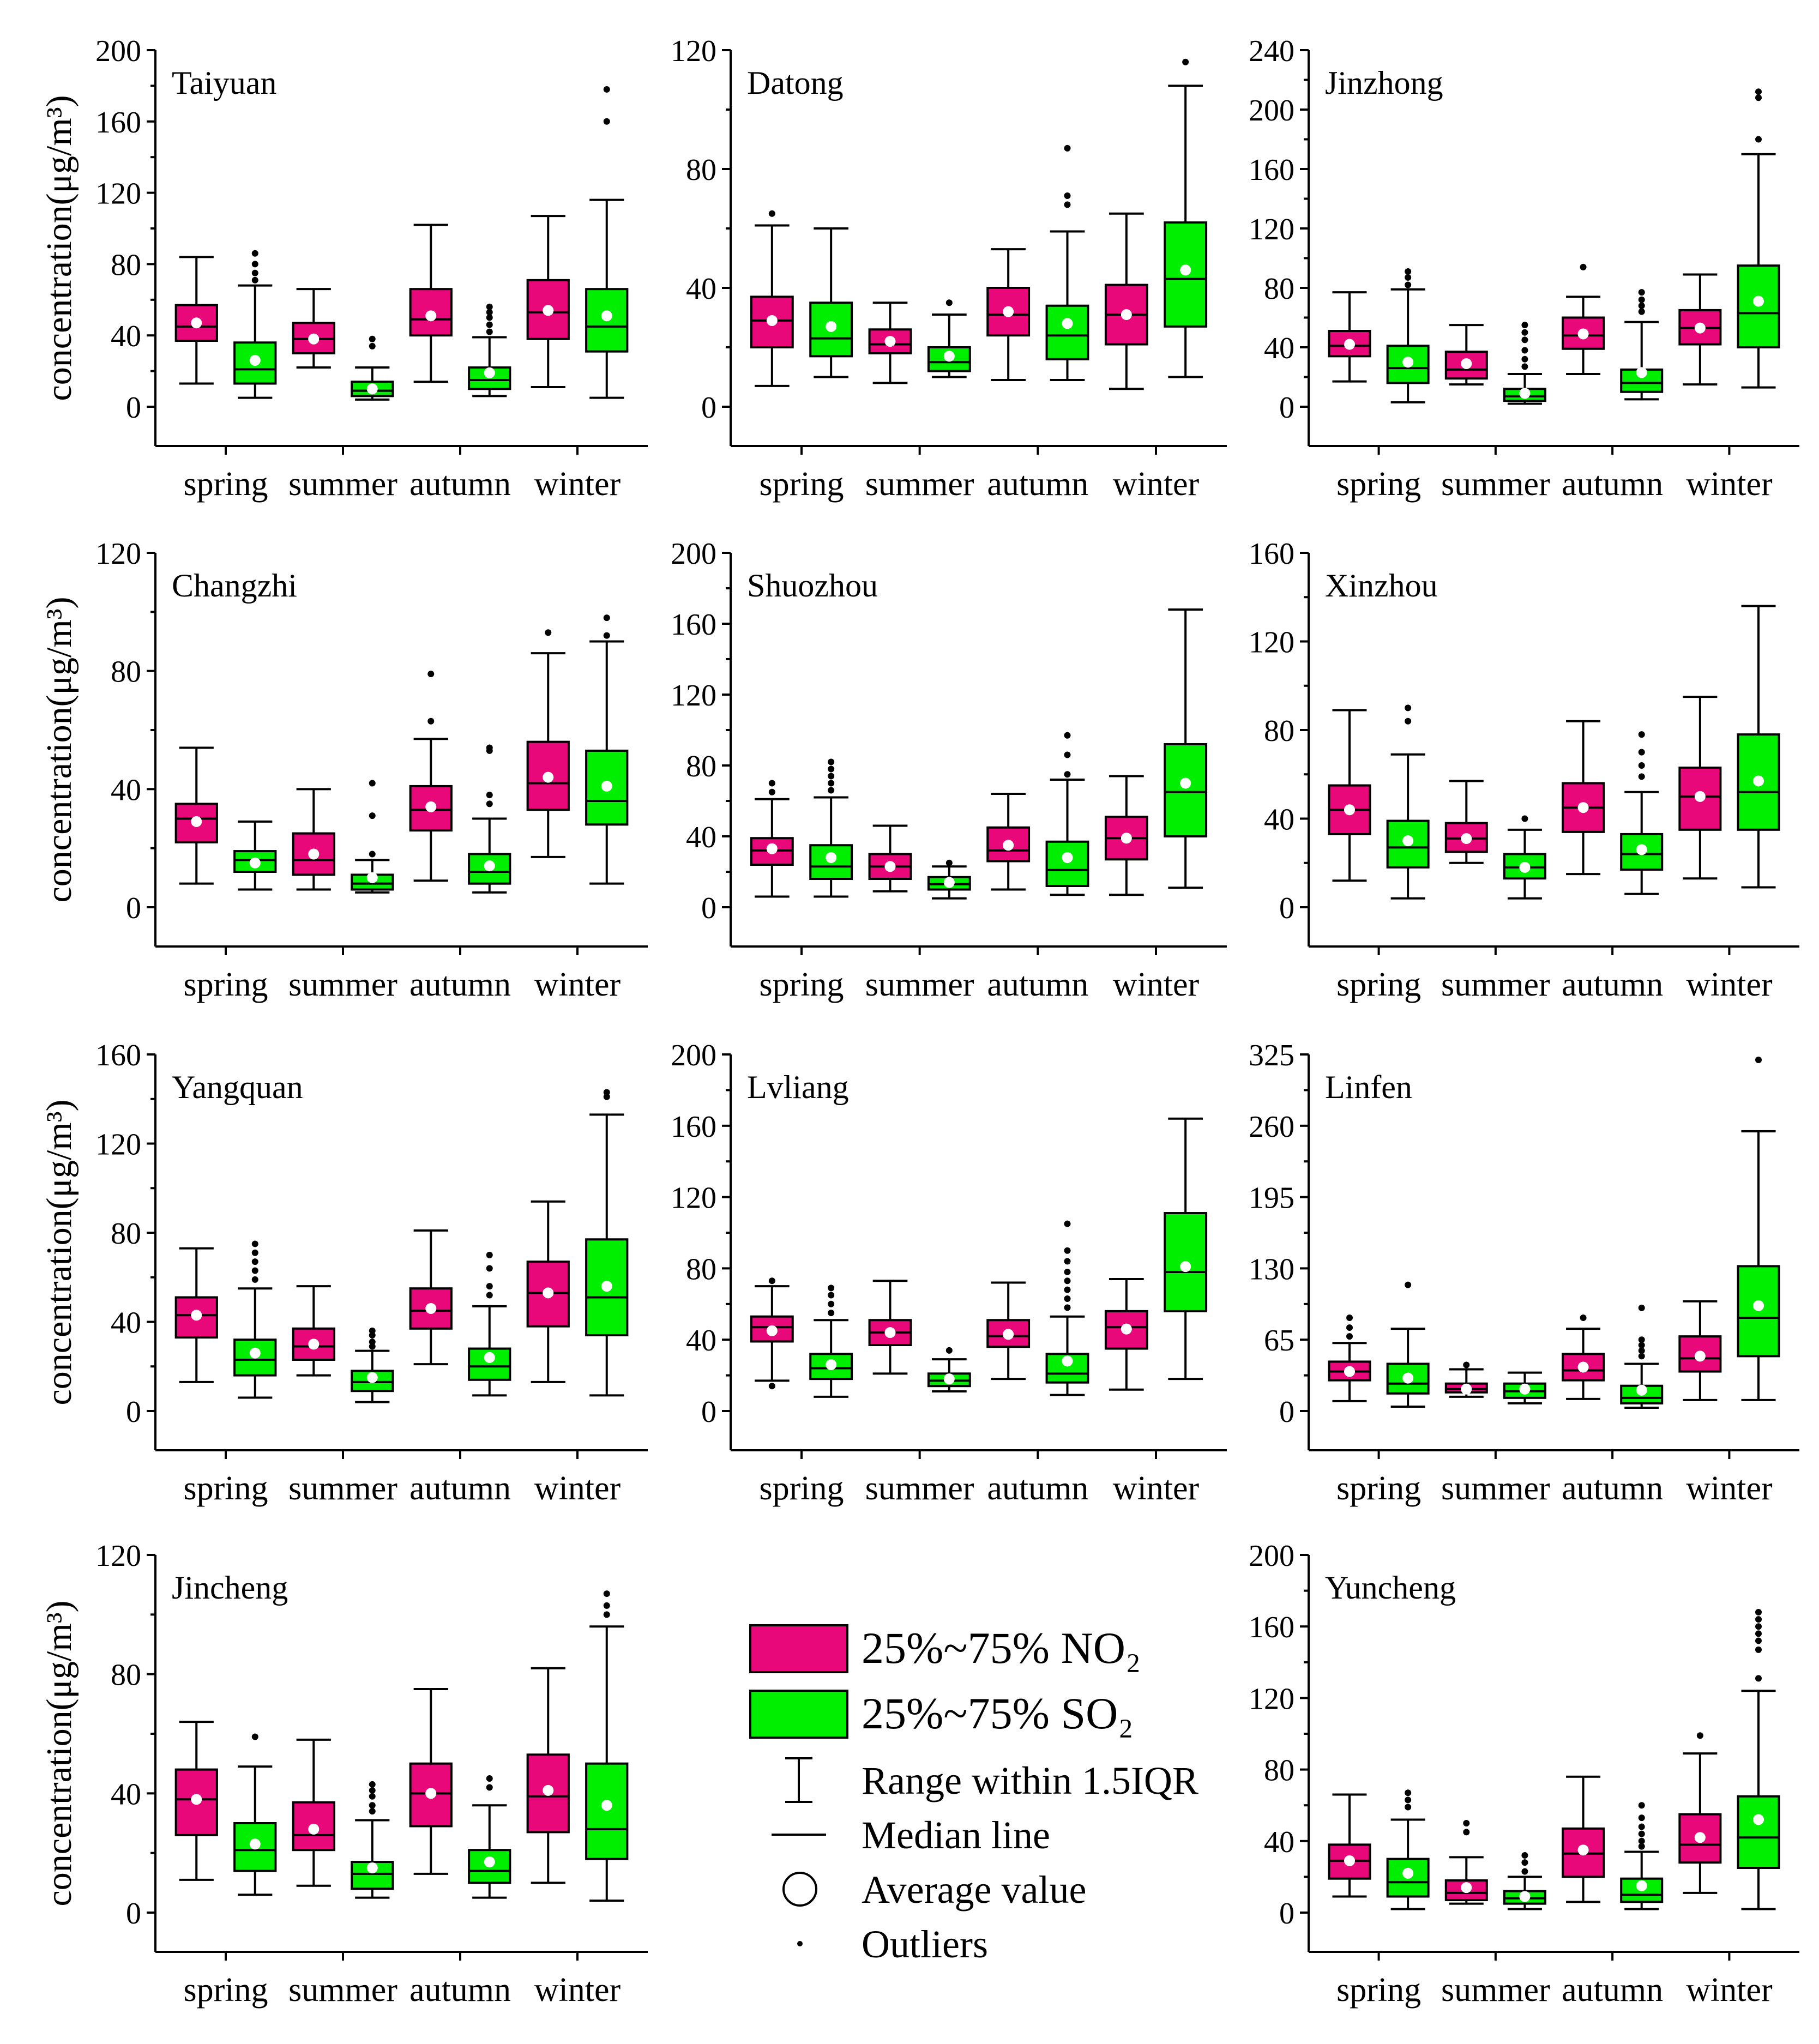  Describe the element at coordinates (118, 123) in the screenshot. I see `y-tick-label: 160` at that location.